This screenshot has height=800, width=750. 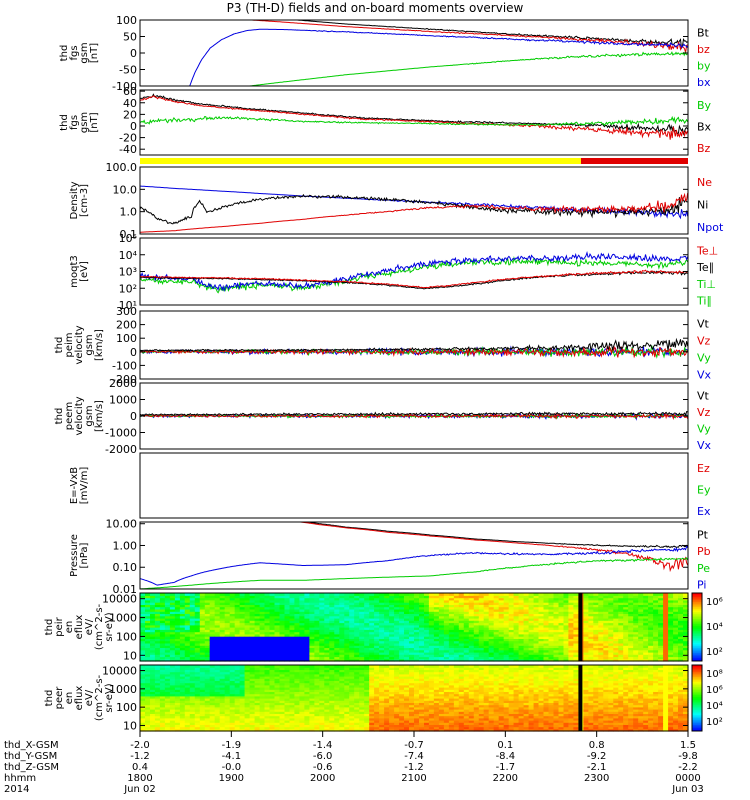 What do you see at coordinates (128, 272) in the screenshot?
I see `y-tick-label: 10³` at bounding box center [128, 272].